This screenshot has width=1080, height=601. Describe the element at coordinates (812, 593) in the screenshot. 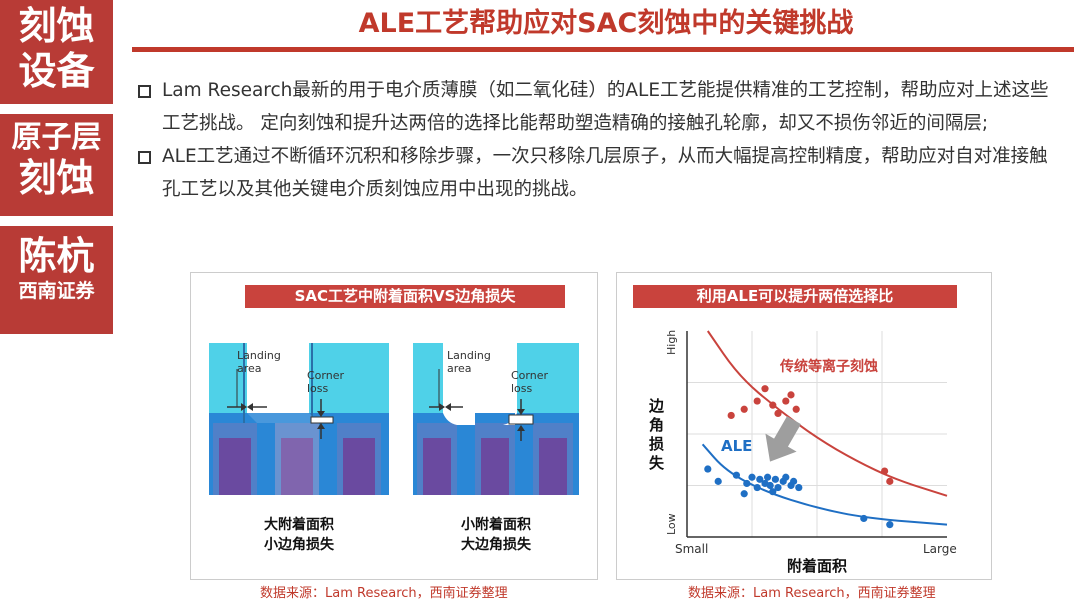

I see `source-note-right: 数据来源：Lam Research，西南证券整理` at that location.